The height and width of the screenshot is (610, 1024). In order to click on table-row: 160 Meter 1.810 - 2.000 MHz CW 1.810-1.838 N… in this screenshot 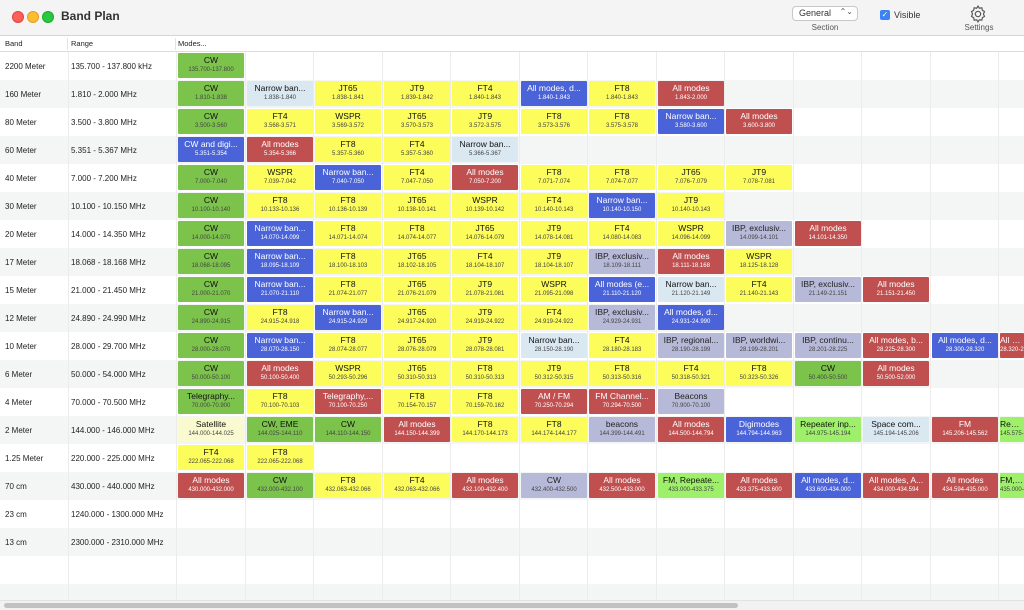, I will do `click(512, 94)`.